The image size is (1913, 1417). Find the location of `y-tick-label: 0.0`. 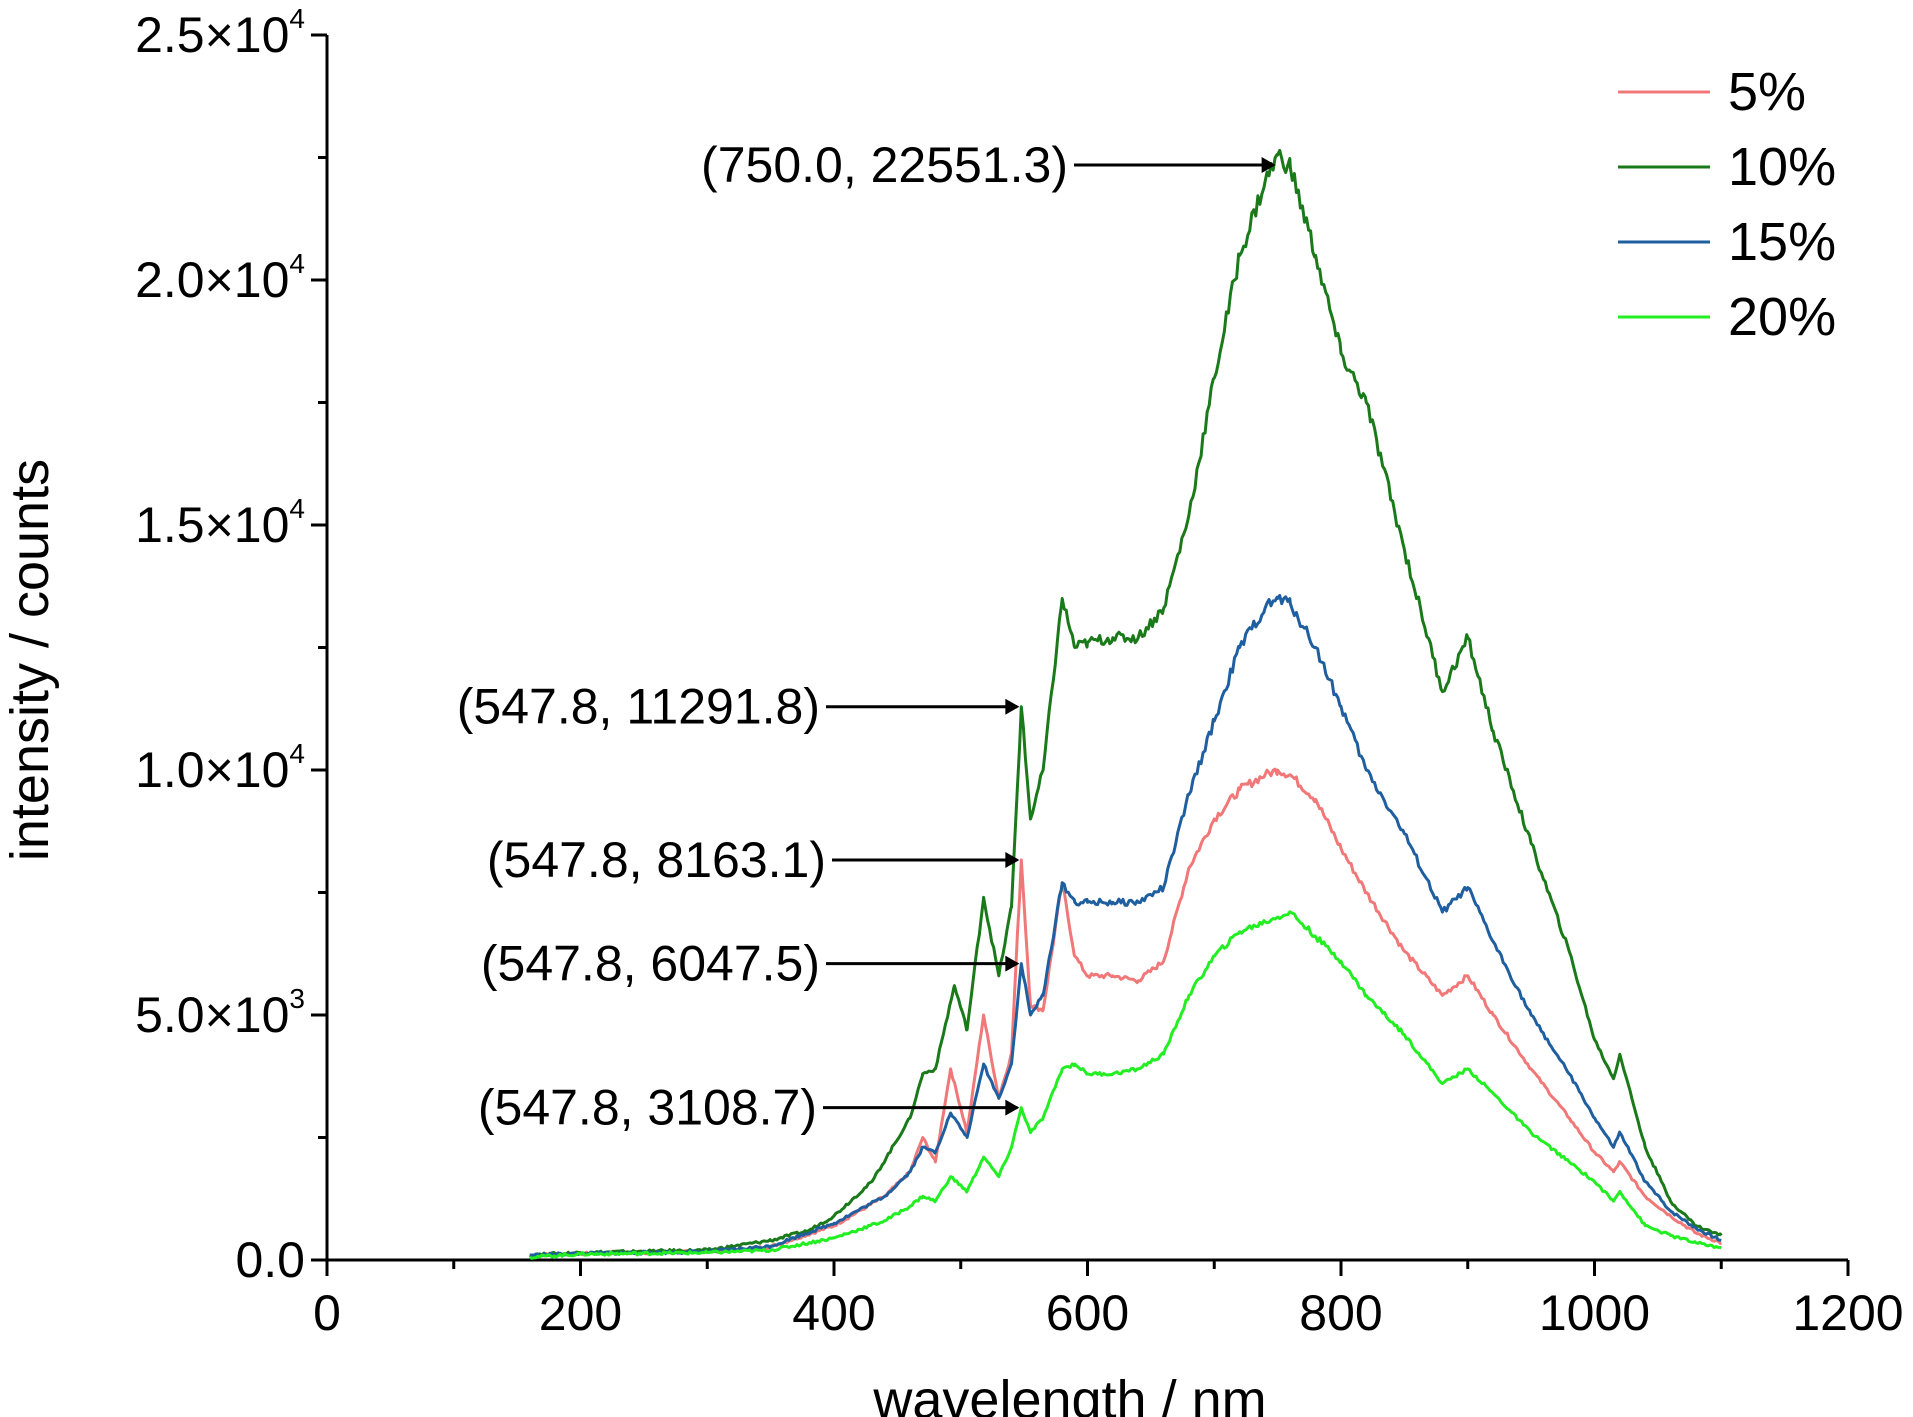

y-tick-label: 0.0 is located at coordinates (270, 1260).